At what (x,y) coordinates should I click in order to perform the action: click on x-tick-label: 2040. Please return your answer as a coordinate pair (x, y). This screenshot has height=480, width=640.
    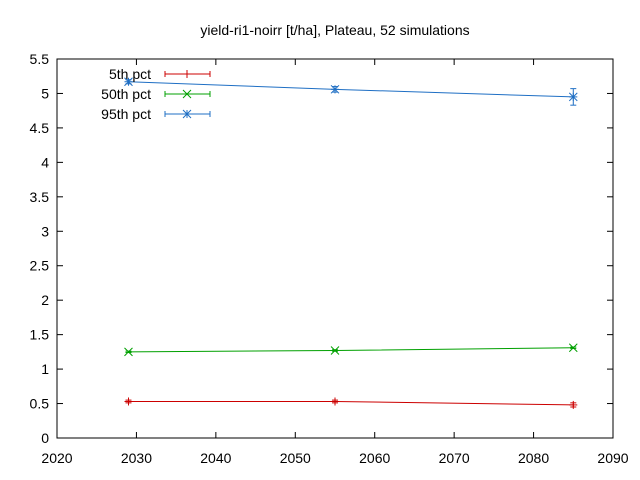
    Looking at the image, I should click on (215, 458).